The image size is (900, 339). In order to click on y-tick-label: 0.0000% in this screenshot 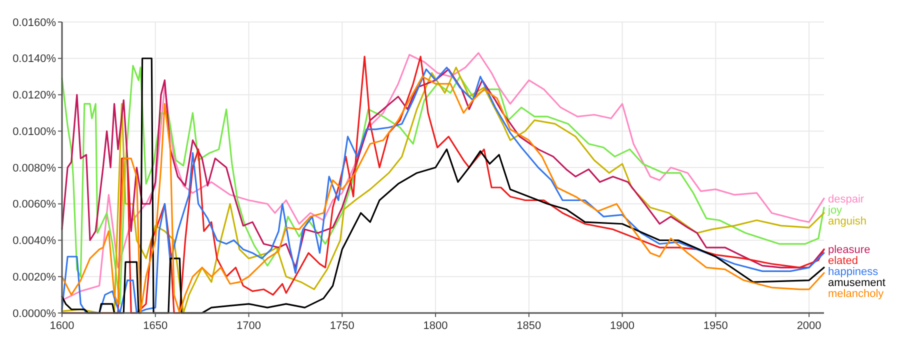, I will do `click(34, 314)`.